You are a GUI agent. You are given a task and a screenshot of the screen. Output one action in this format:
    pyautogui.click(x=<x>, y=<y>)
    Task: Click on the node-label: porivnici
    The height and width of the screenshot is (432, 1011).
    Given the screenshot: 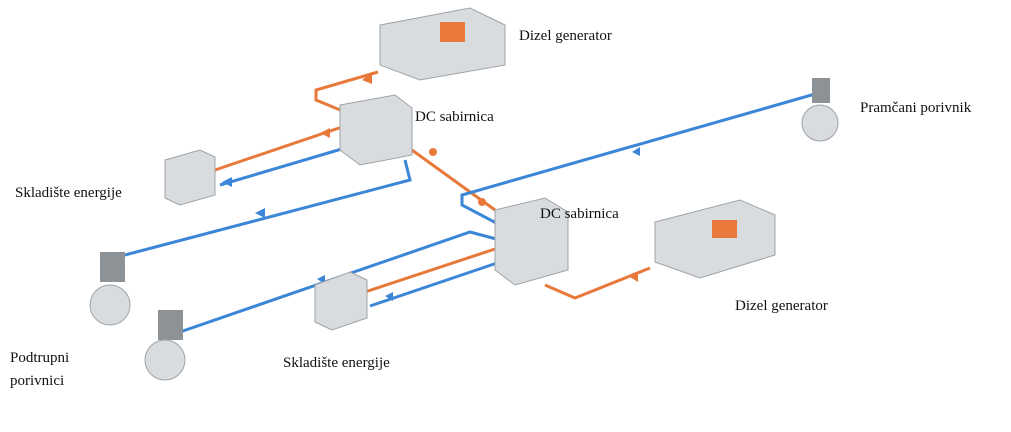 What is the action you would take?
    pyautogui.click(x=37, y=381)
    